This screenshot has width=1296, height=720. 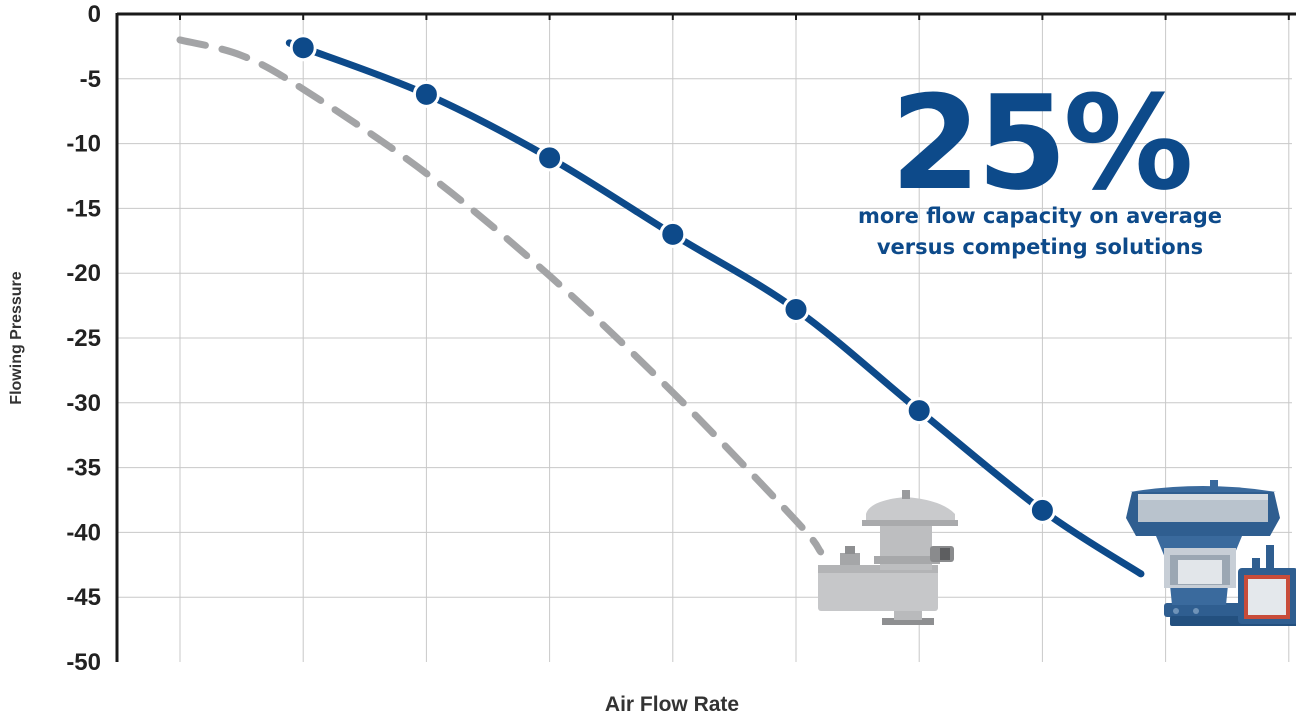 What do you see at coordinates (888, 557) in the screenshot?
I see `competitor-product-image` at bounding box center [888, 557].